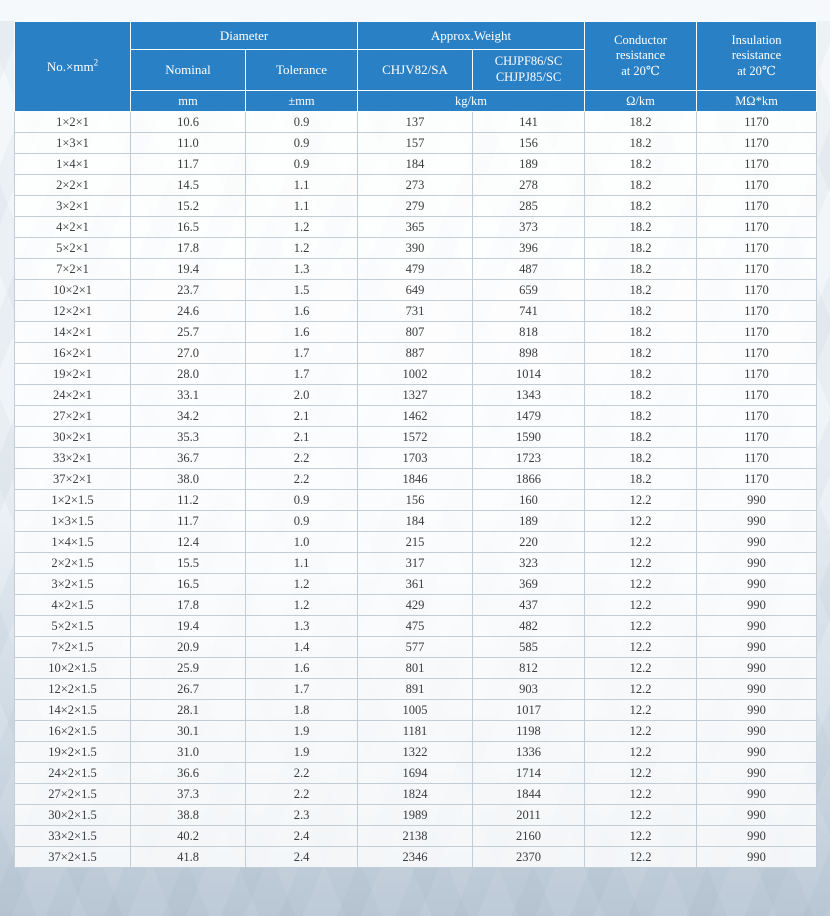 Image resolution: width=830 pixels, height=916 pixels. What do you see at coordinates (301, 857) in the screenshot?
I see `cell-tolerance: 2.4` at bounding box center [301, 857].